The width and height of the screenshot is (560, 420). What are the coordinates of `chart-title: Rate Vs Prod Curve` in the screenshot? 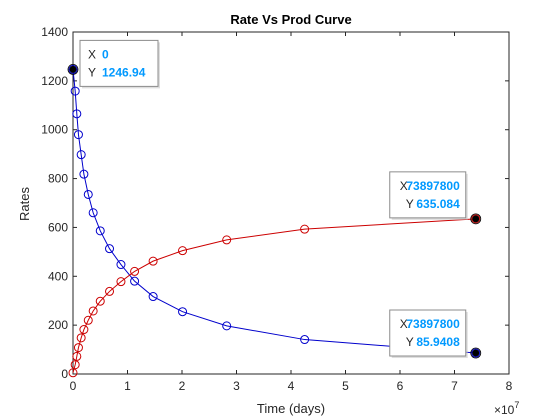 It's located at (290, 19).